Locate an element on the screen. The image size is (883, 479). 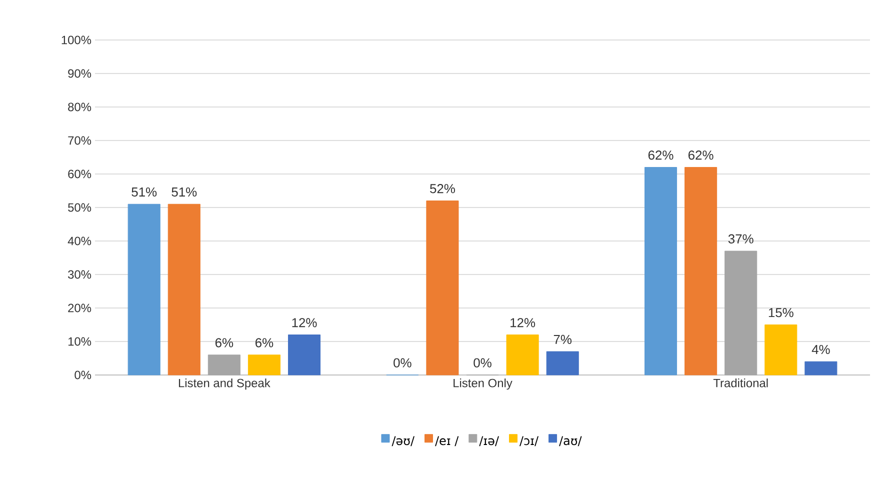
y-tick-label: 80% is located at coordinates (80, 107).